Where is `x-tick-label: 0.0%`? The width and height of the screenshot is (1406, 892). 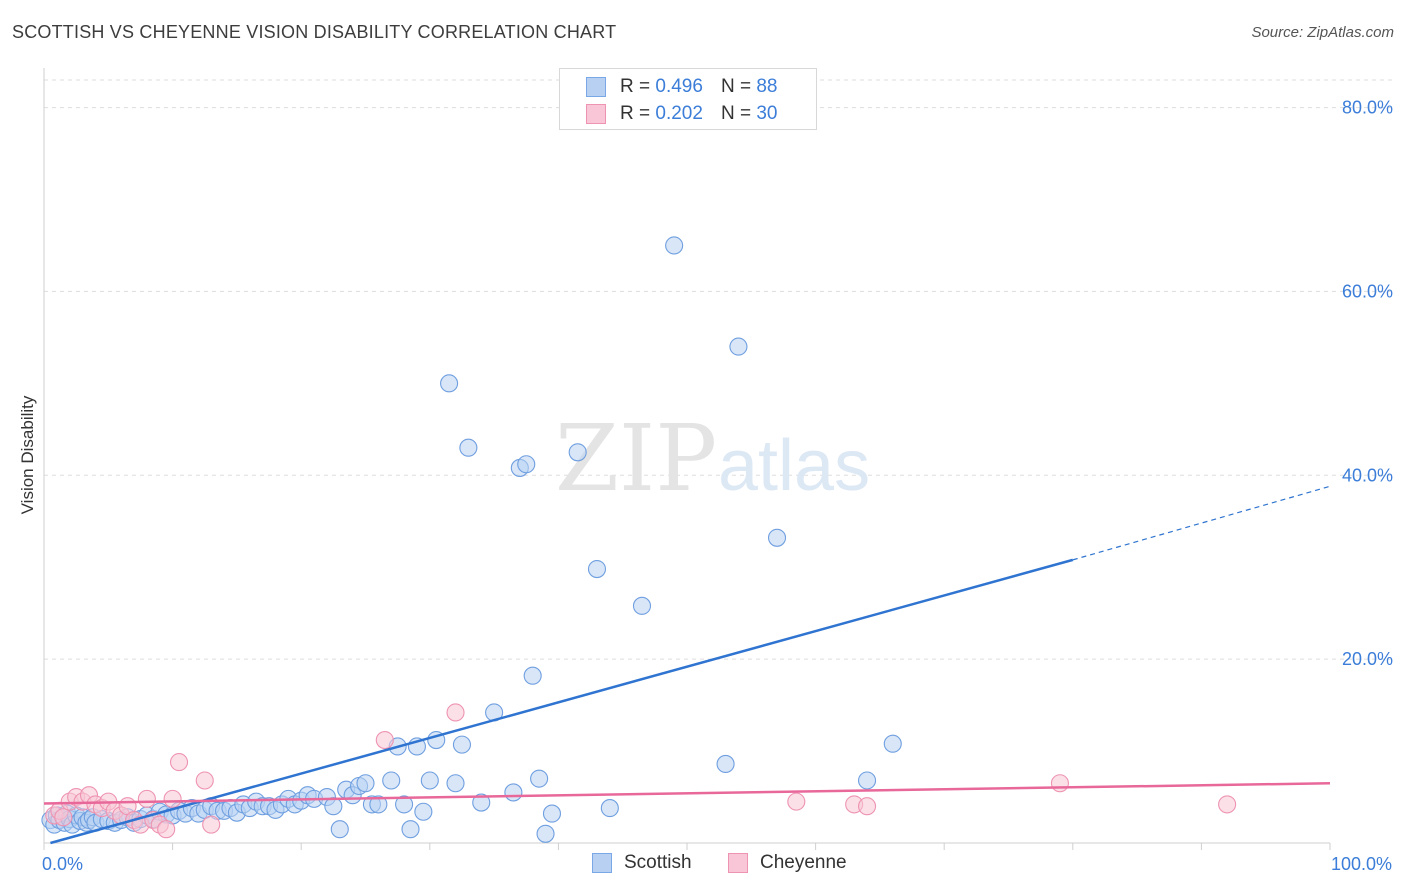 x-tick-label: 0.0% is located at coordinates (62, 864).